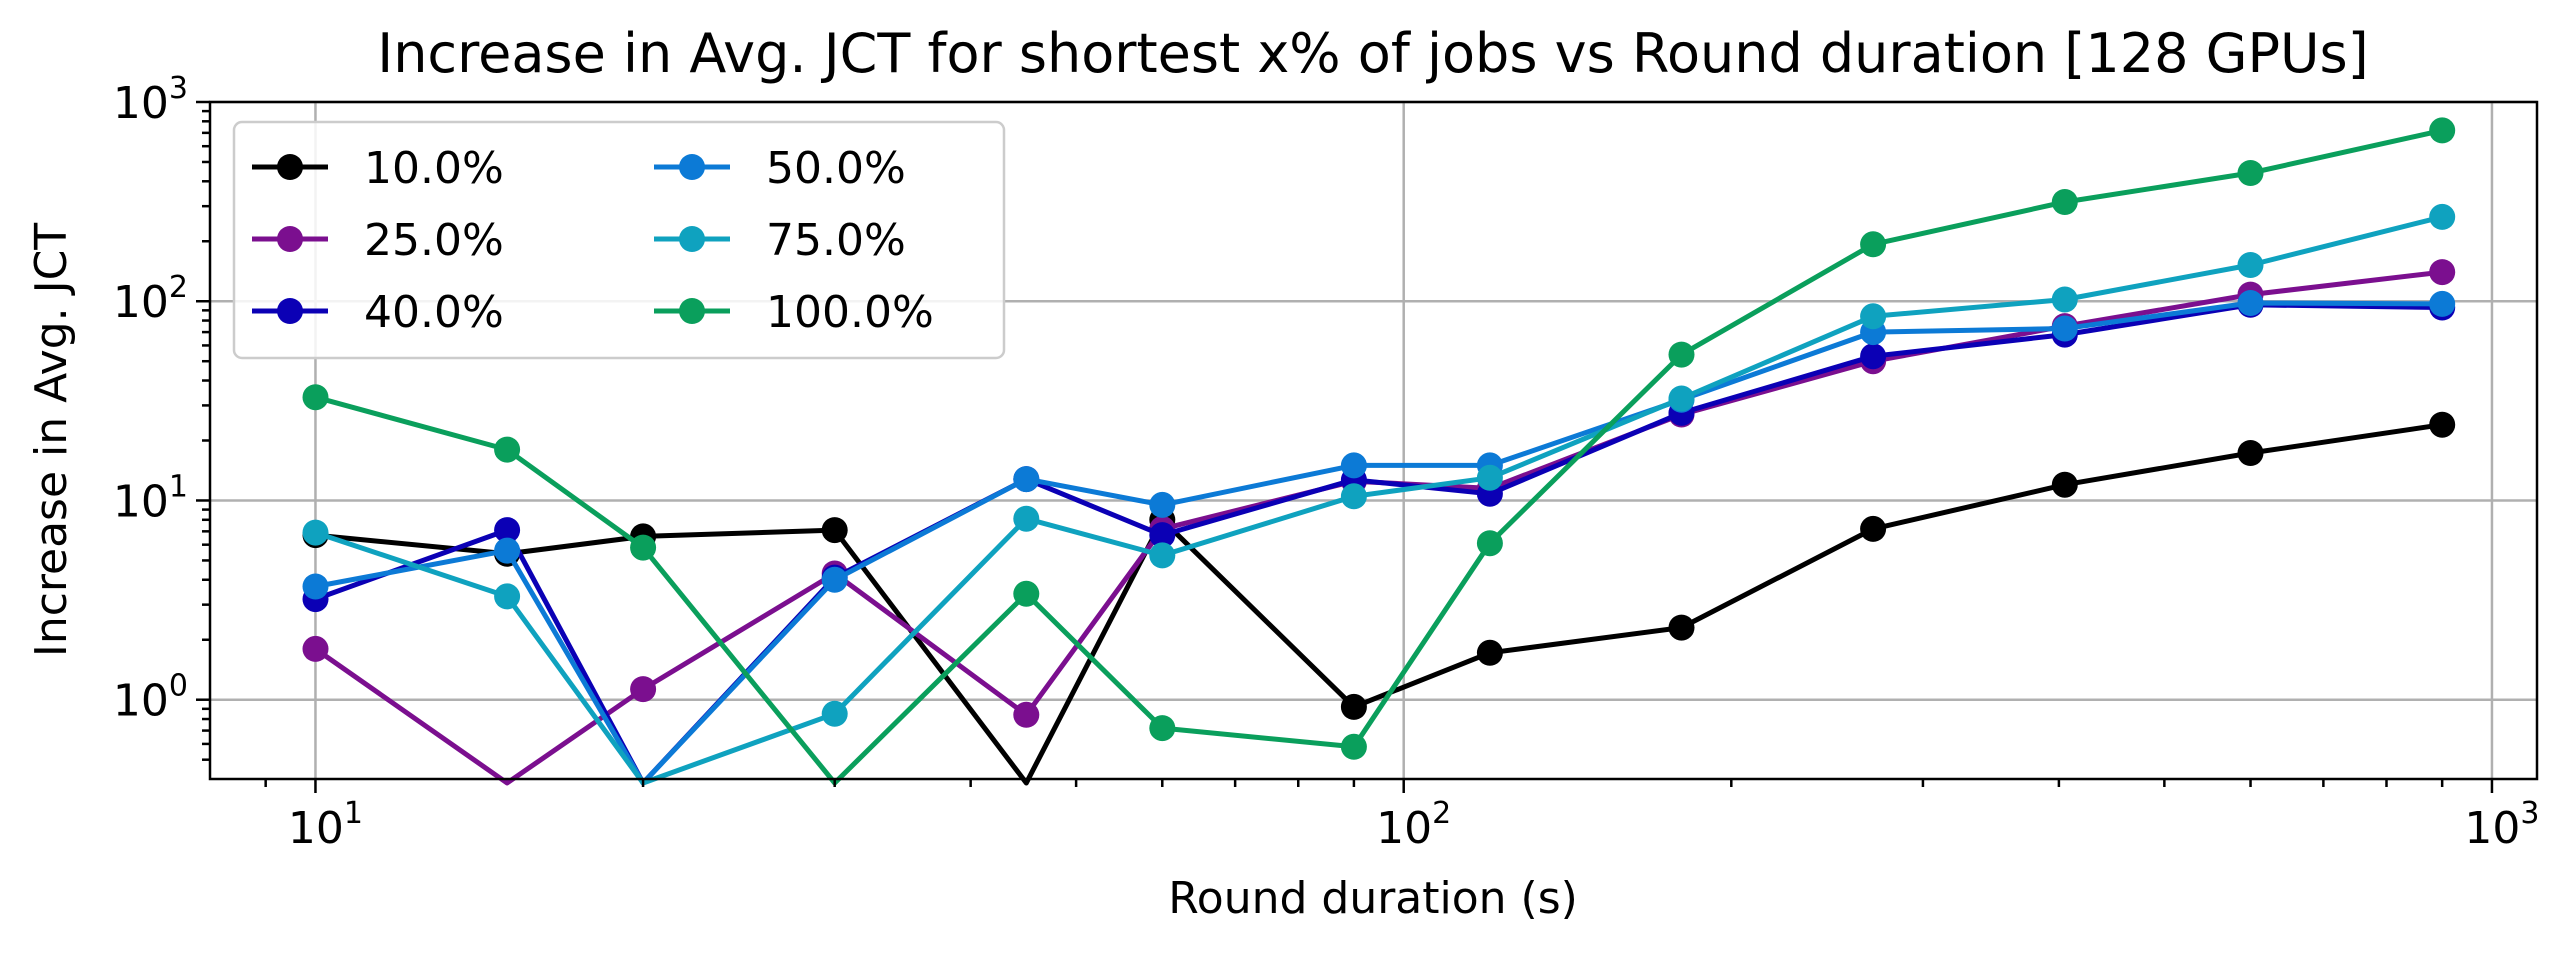 The width and height of the screenshot is (2564, 954). Describe the element at coordinates (434, 240) in the screenshot. I see `legend-label: 25.0%` at that location.